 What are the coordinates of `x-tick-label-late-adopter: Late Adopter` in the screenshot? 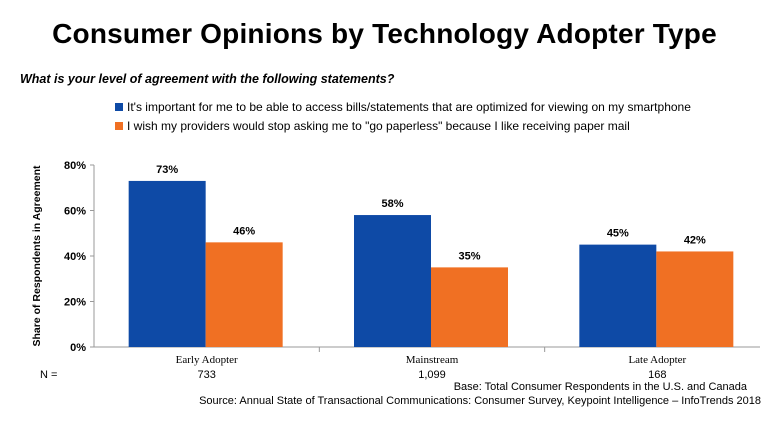 It's located at (657, 360).